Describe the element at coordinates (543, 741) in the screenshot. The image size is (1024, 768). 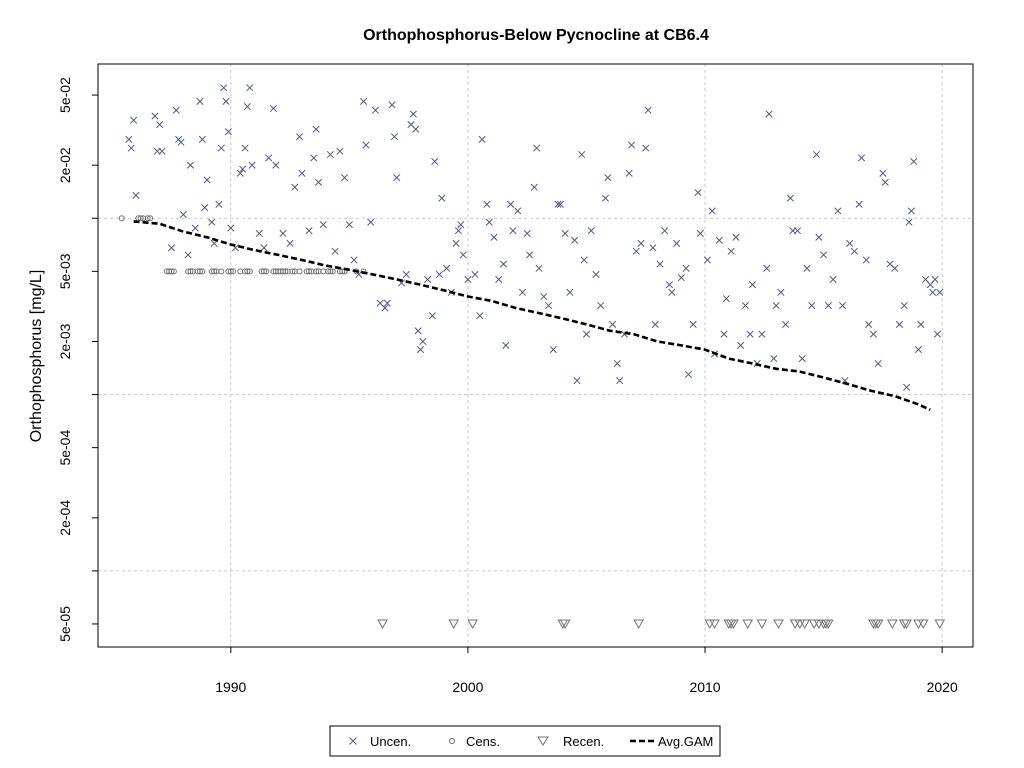
I see `legend-triangle-marker` at that location.